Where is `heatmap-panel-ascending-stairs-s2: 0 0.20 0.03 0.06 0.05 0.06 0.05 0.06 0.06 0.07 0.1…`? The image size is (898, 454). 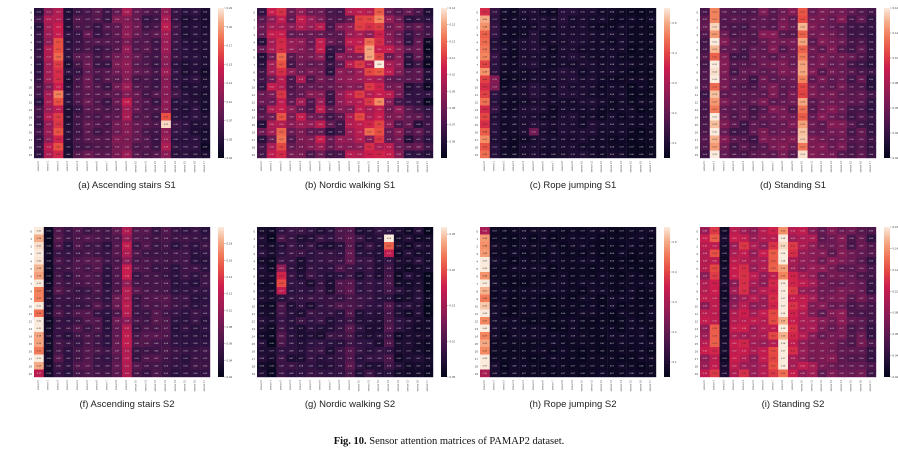 heatmap-panel-ascending-stairs-s2: 0 0.20 0.03 0.06 0.05 0.06 0.05 0.06 0.06 0.07 0.1… is located at coordinates (127, 325).